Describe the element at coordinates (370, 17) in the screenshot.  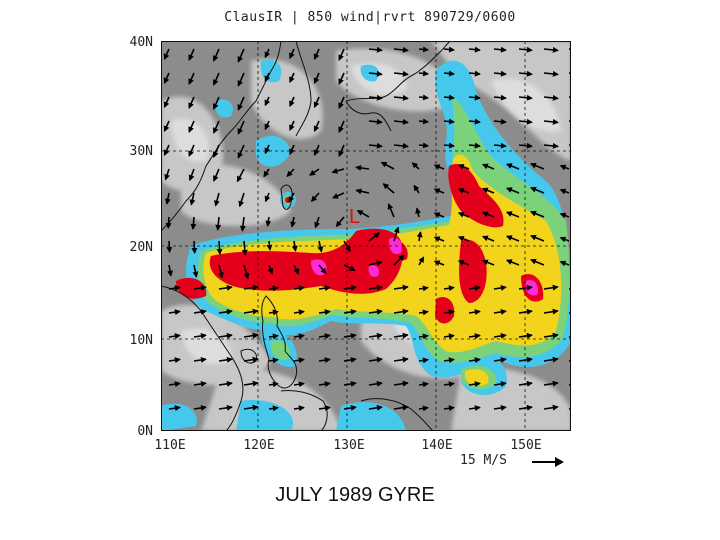
I see `figure-title: ClausIR | 850 wind|rvrt 890729/0600` at that location.